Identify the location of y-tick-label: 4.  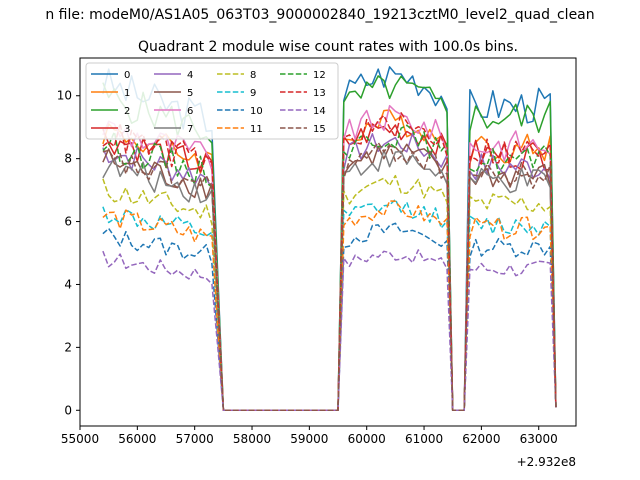
(68, 284).